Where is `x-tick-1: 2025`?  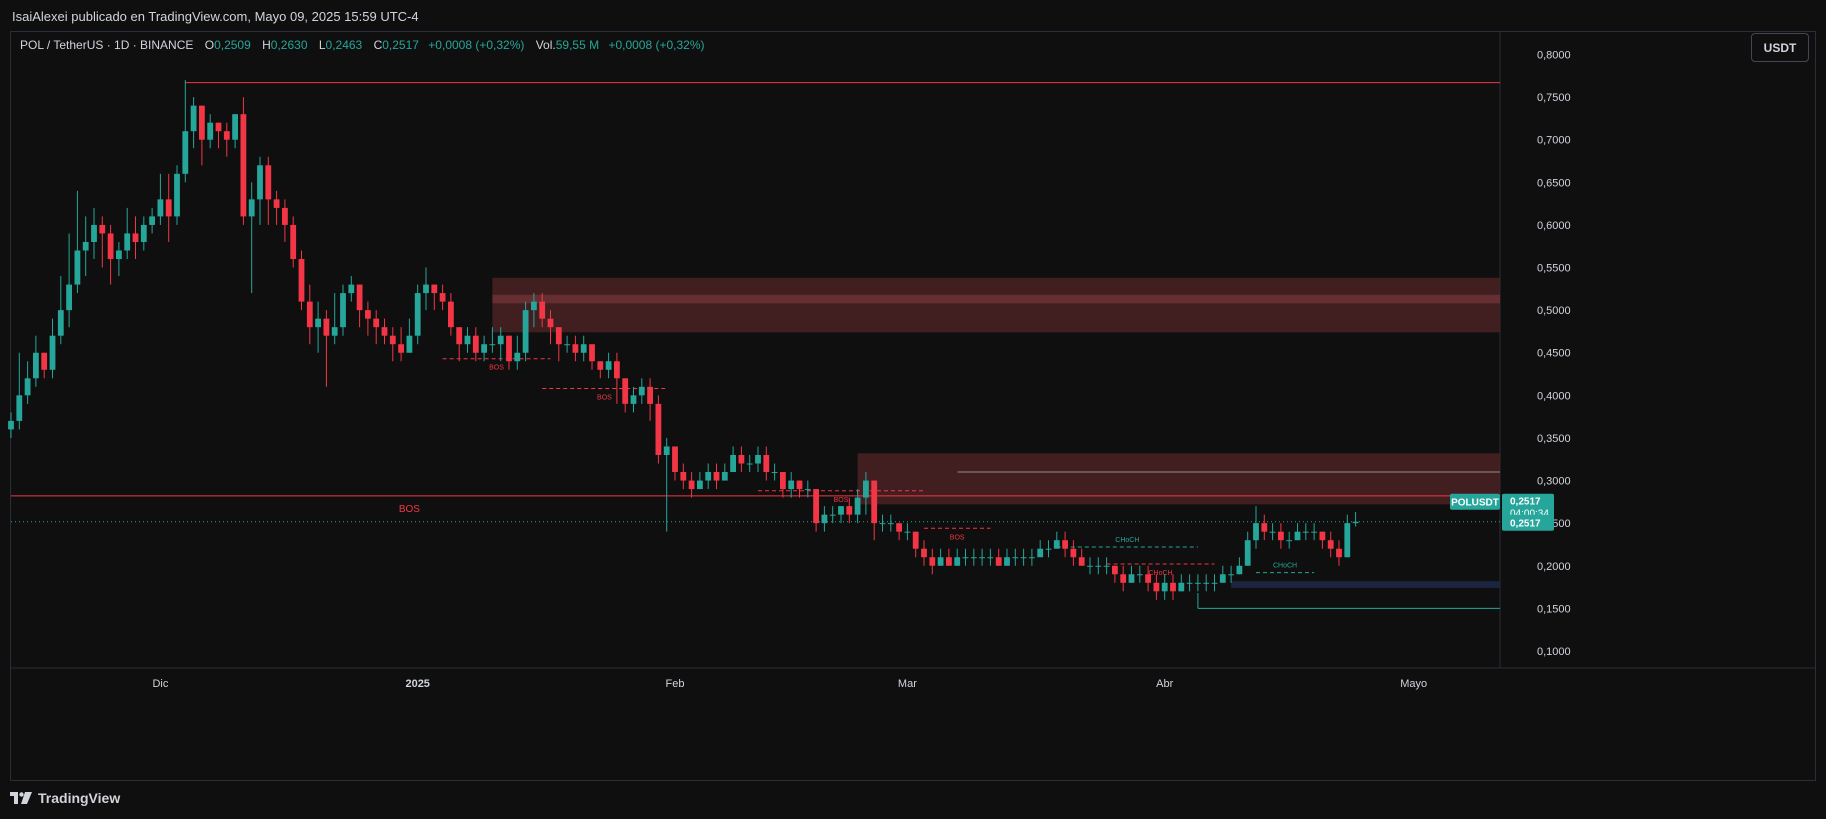 x-tick-1: 2025 is located at coordinates (417, 684).